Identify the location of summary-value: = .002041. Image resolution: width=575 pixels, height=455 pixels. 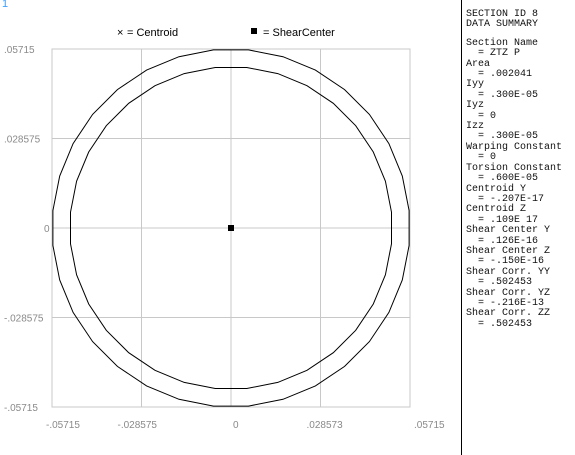
(499, 75).